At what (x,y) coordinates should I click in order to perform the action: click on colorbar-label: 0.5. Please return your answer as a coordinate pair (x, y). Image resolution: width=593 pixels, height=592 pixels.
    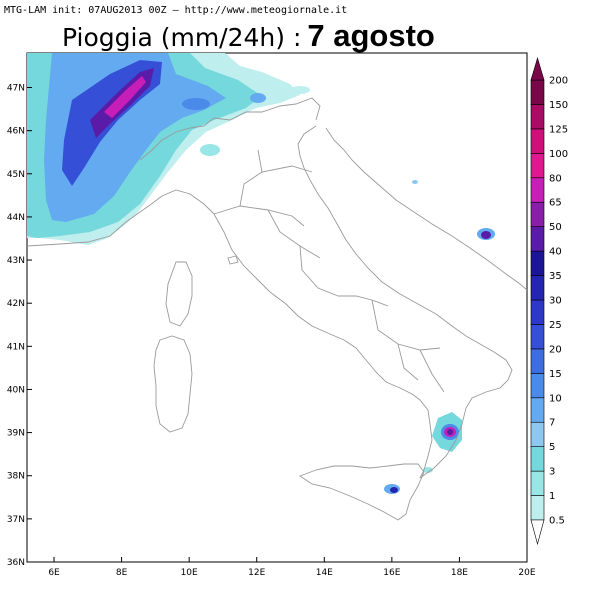
    Looking at the image, I should click on (557, 521).